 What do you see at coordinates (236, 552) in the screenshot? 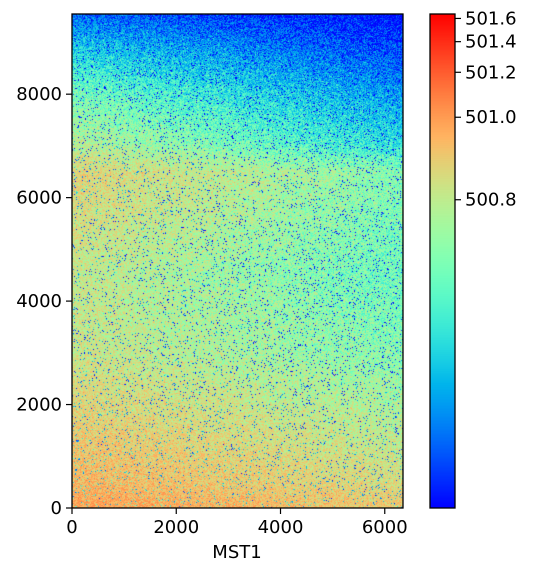
I see `x-axis-title: MST1` at bounding box center [236, 552].